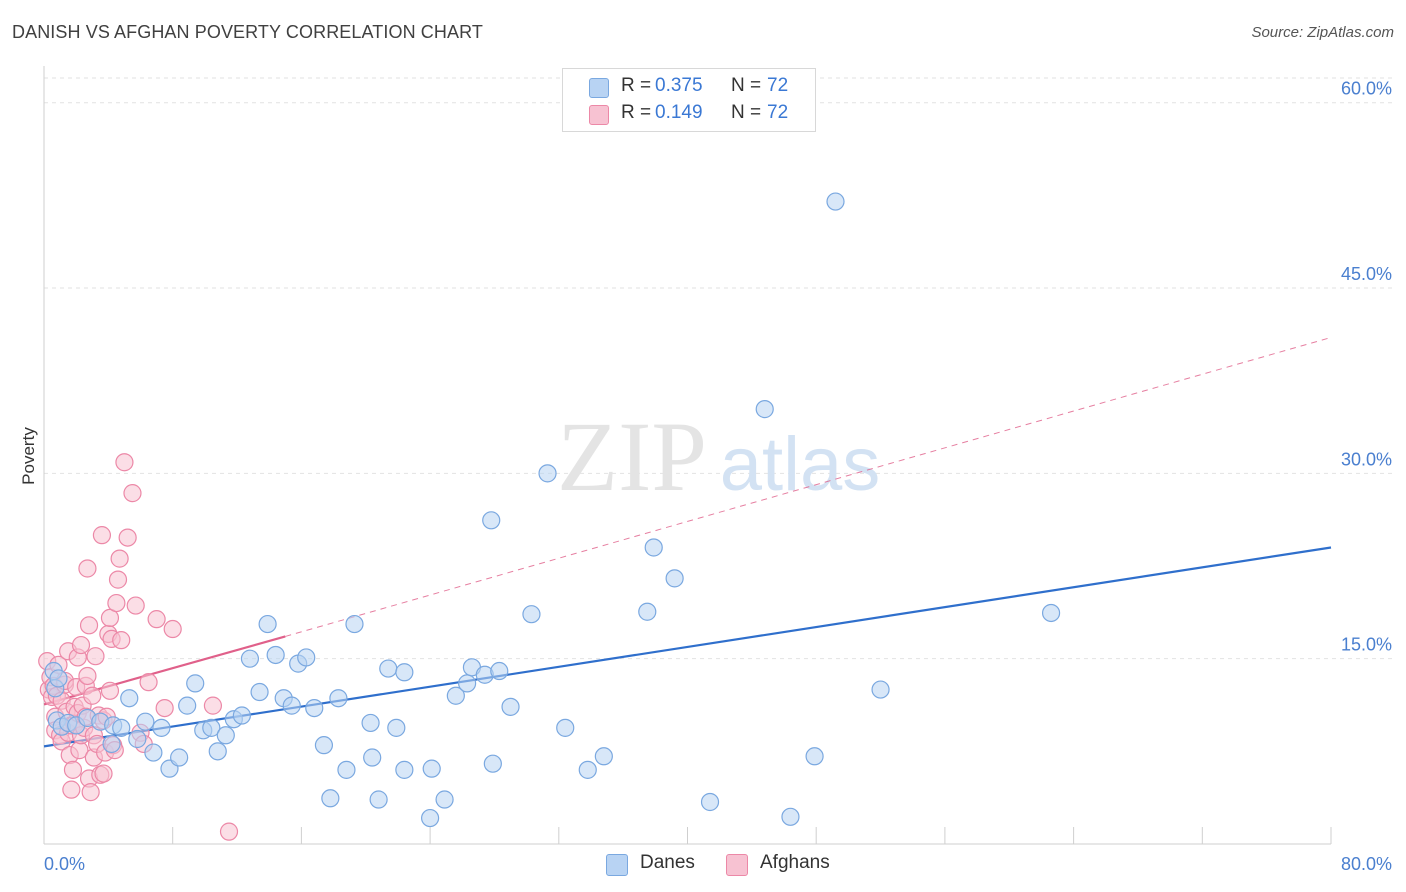  I want to click on x-tick-max: 80.0%, so click(1366, 864).